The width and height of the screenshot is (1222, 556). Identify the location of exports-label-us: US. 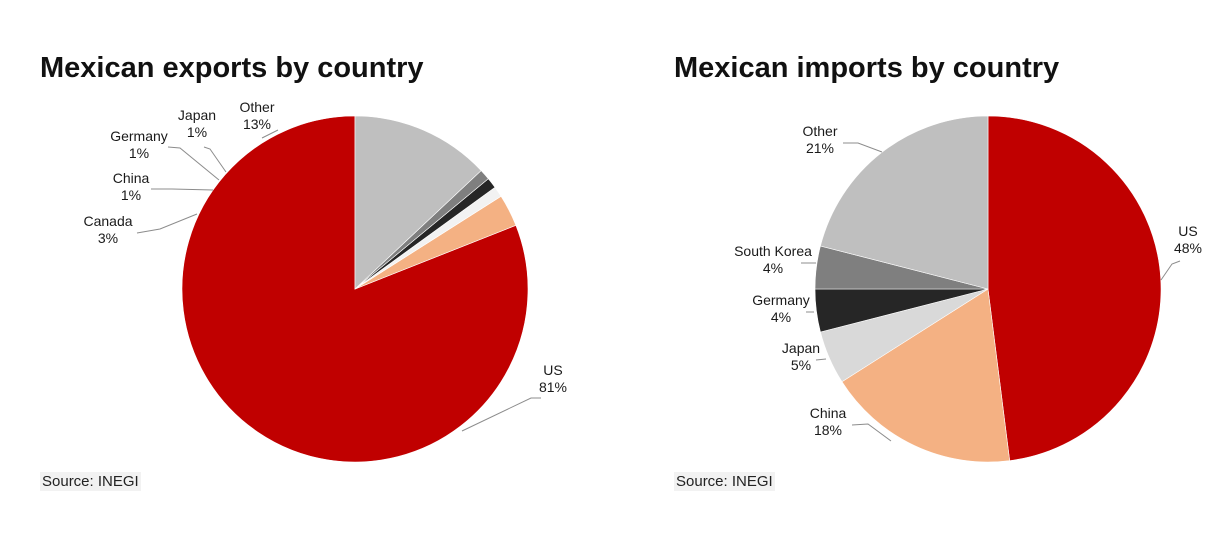
(552, 370).